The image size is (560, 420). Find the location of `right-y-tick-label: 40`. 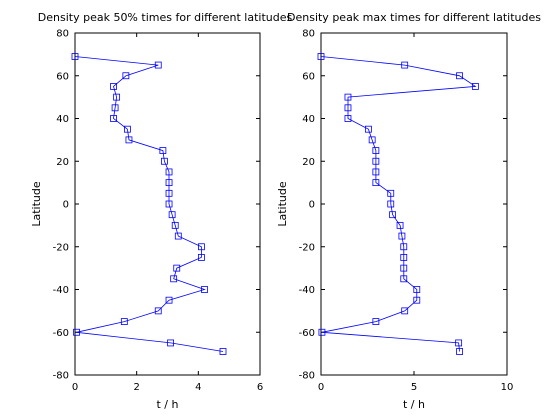

right-y-tick-label: 40 is located at coordinates (308, 119).